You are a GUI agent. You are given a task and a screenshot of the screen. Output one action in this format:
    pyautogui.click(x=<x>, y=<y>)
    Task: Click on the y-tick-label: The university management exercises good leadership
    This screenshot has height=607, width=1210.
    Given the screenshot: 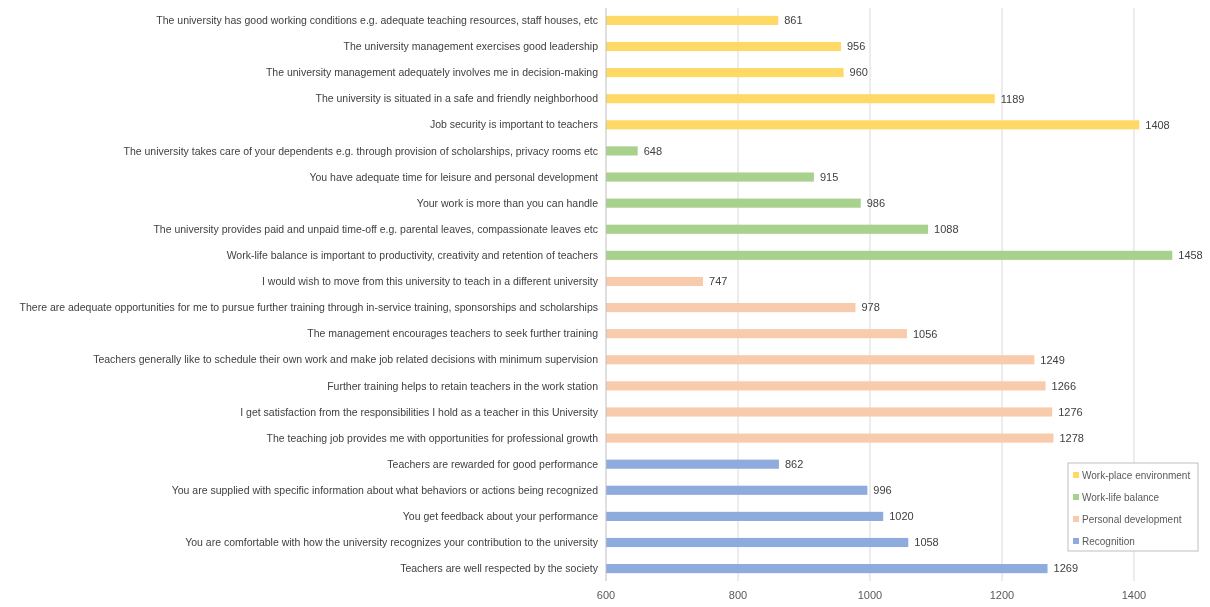 What is the action you would take?
    pyautogui.click(x=471, y=46)
    